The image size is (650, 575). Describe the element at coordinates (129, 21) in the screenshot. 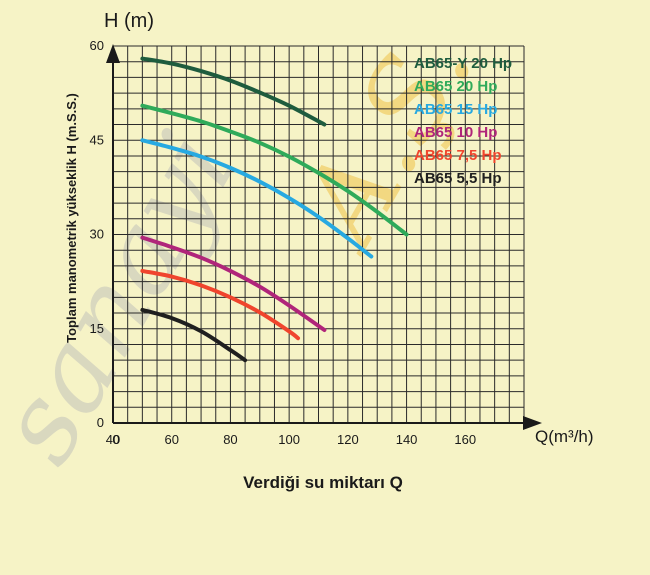

I see `y-axis-unit-label: H (m)` at that location.